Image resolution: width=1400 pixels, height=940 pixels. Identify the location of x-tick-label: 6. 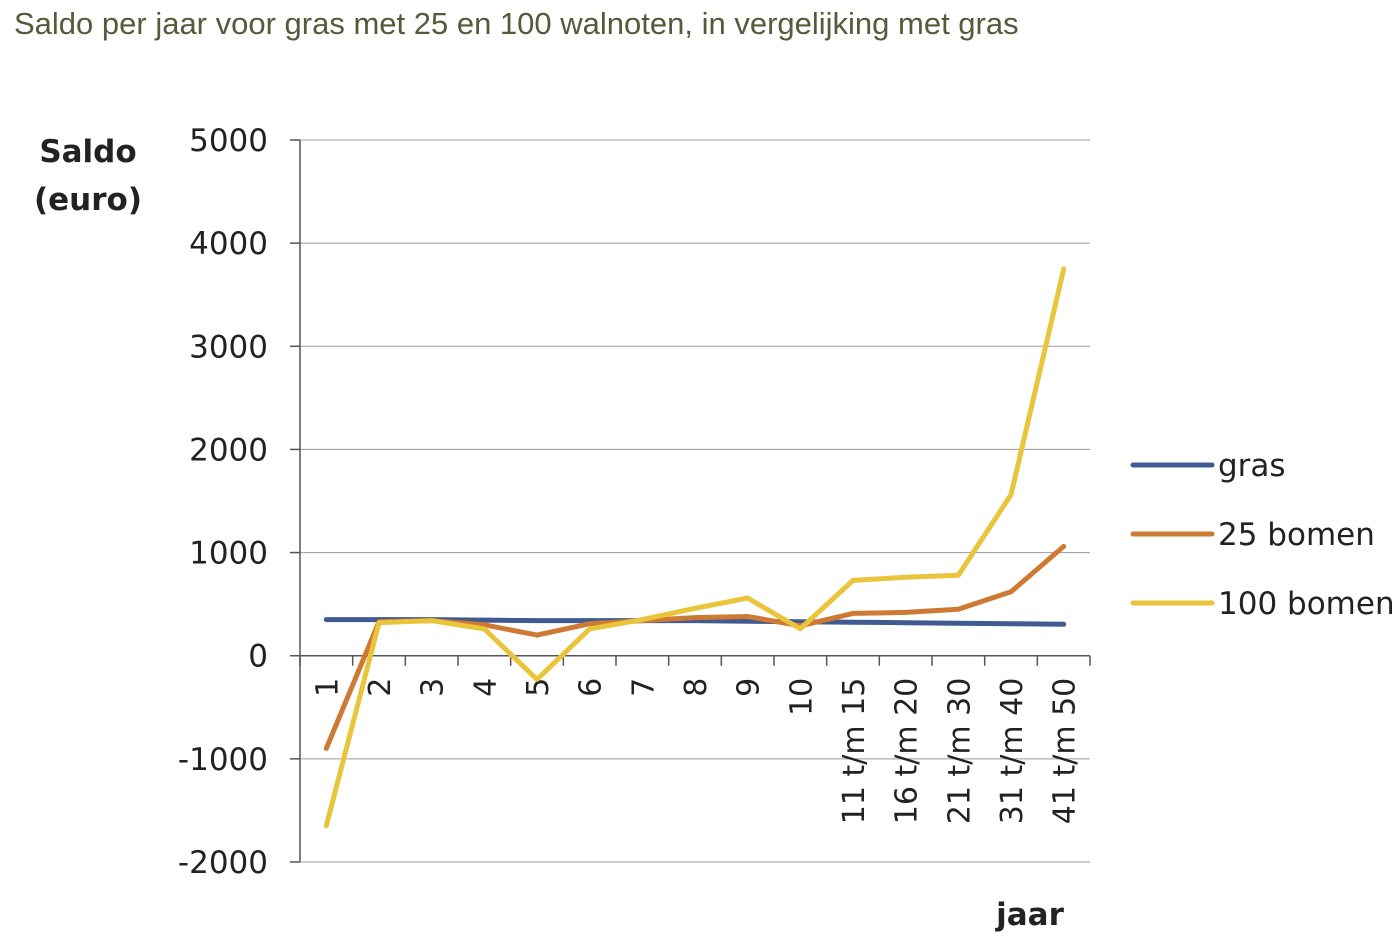
(591, 687).